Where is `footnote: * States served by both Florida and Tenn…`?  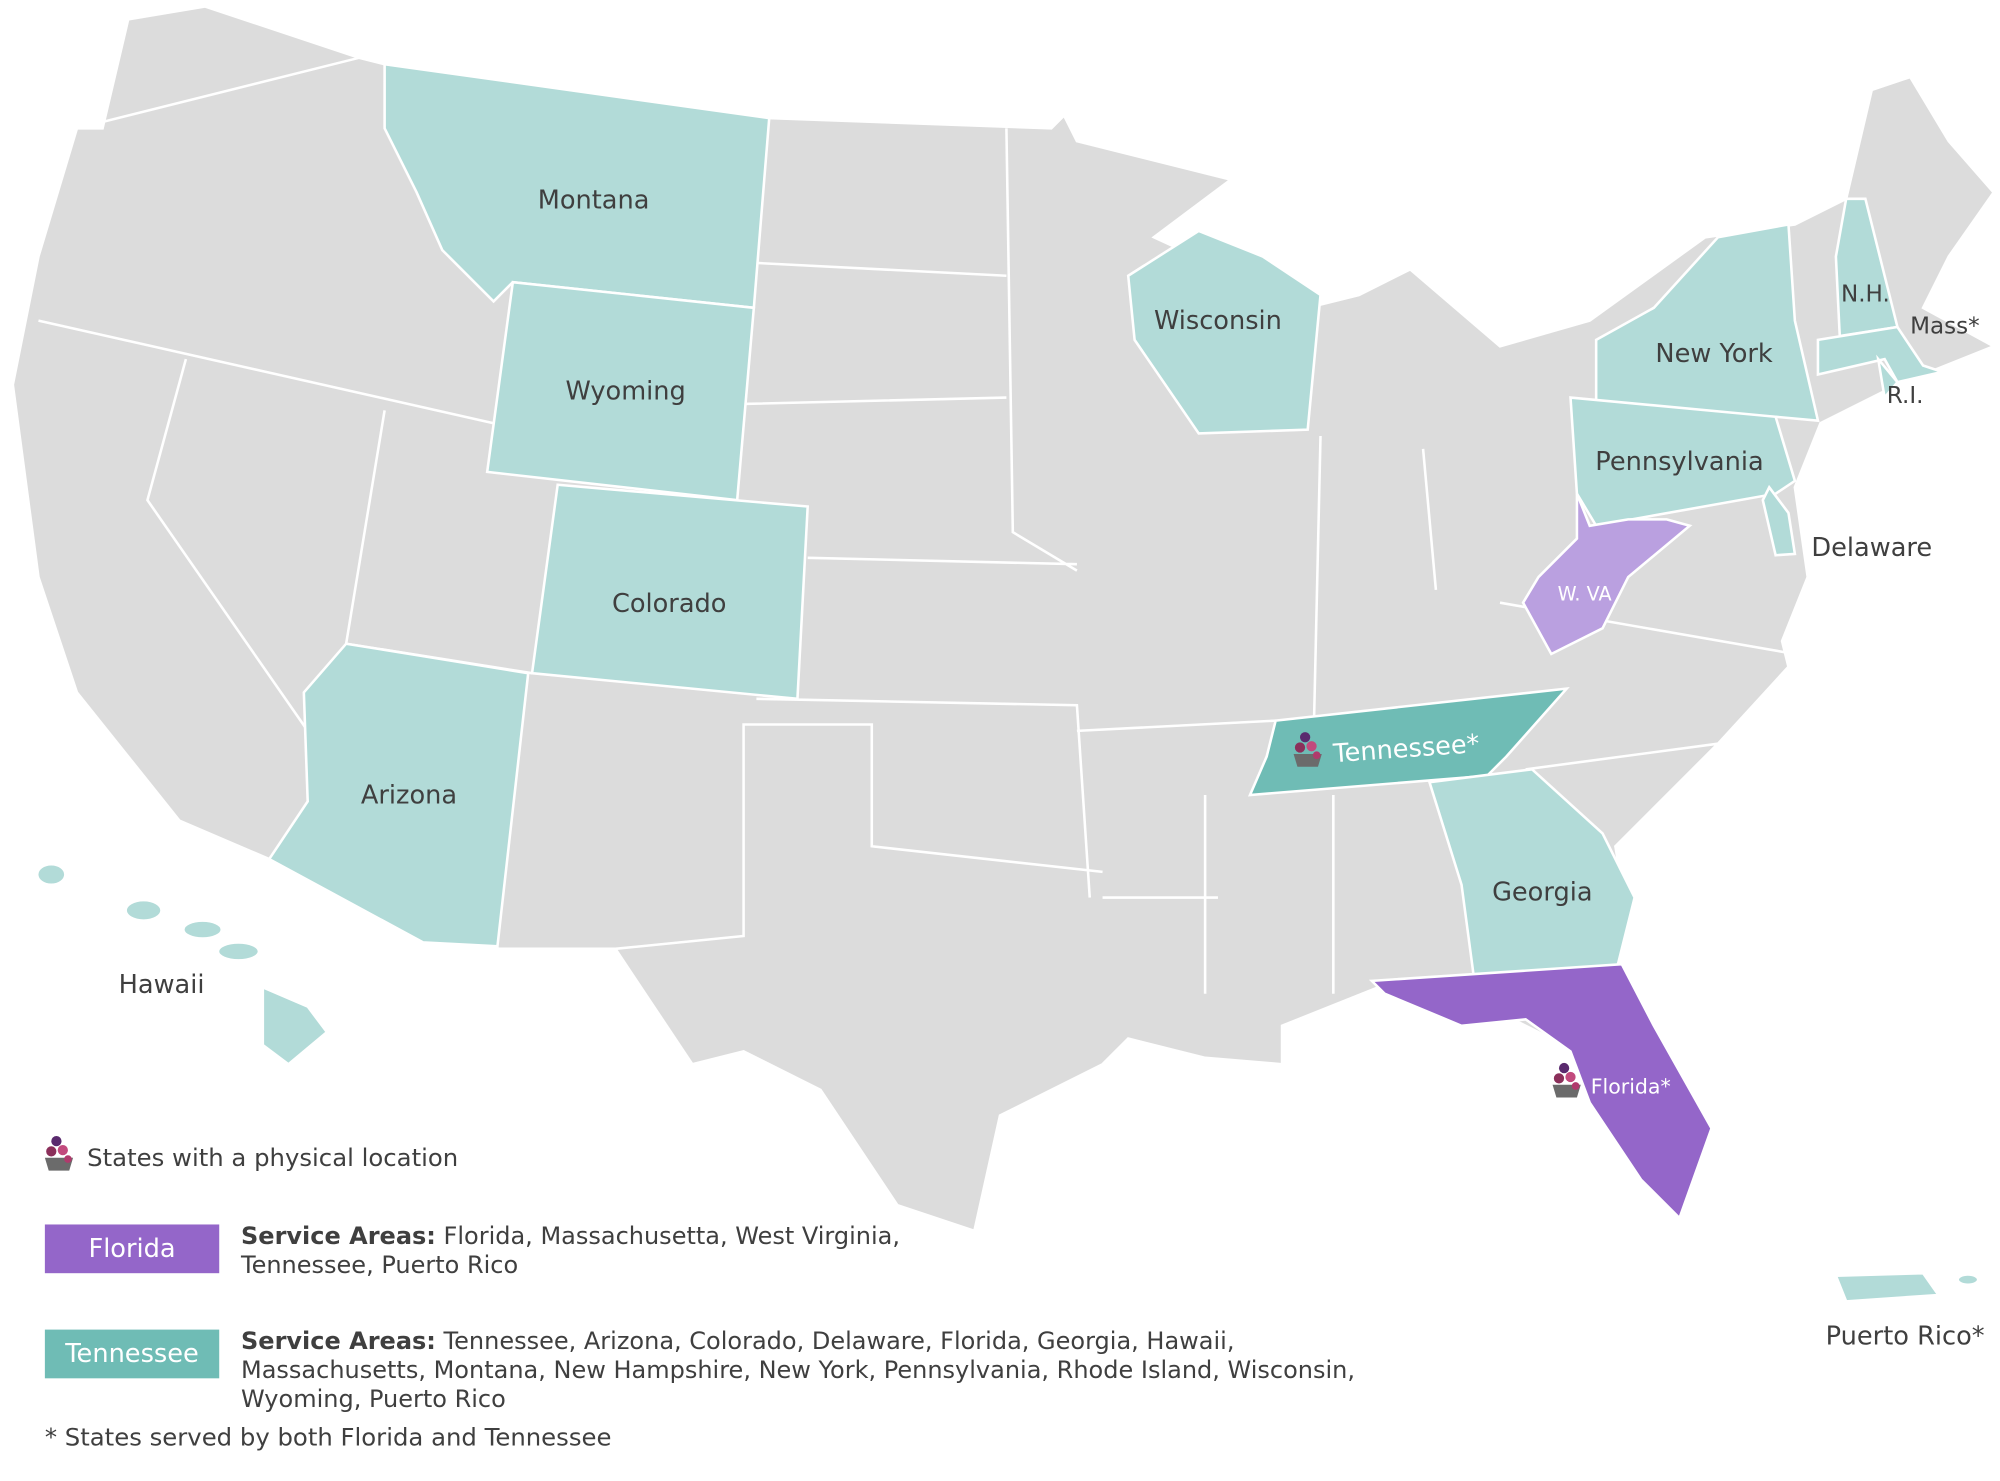
footnote: * States served by both Florida and Tenn… is located at coordinates (328, 1437).